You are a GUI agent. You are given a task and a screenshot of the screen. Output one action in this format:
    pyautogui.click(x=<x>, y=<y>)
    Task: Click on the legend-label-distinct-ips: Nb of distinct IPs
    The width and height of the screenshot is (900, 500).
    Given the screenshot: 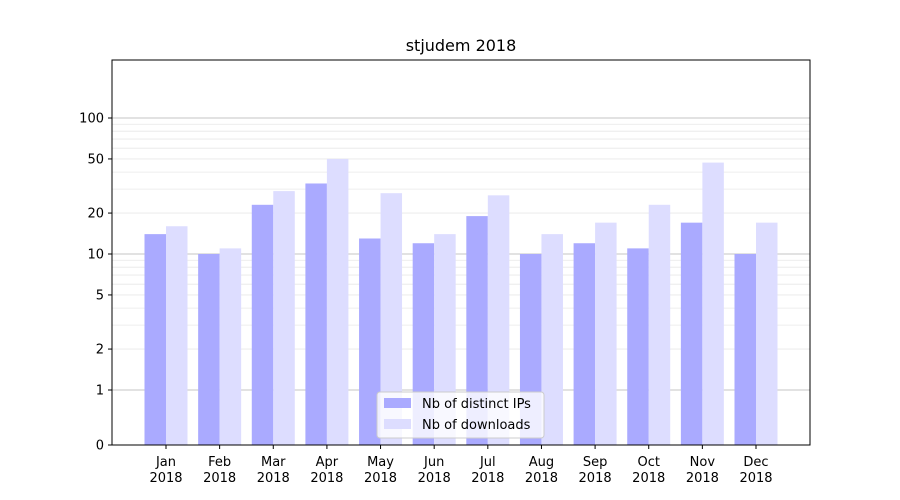 What is the action you would take?
    pyautogui.click(x=476, y=404)
    